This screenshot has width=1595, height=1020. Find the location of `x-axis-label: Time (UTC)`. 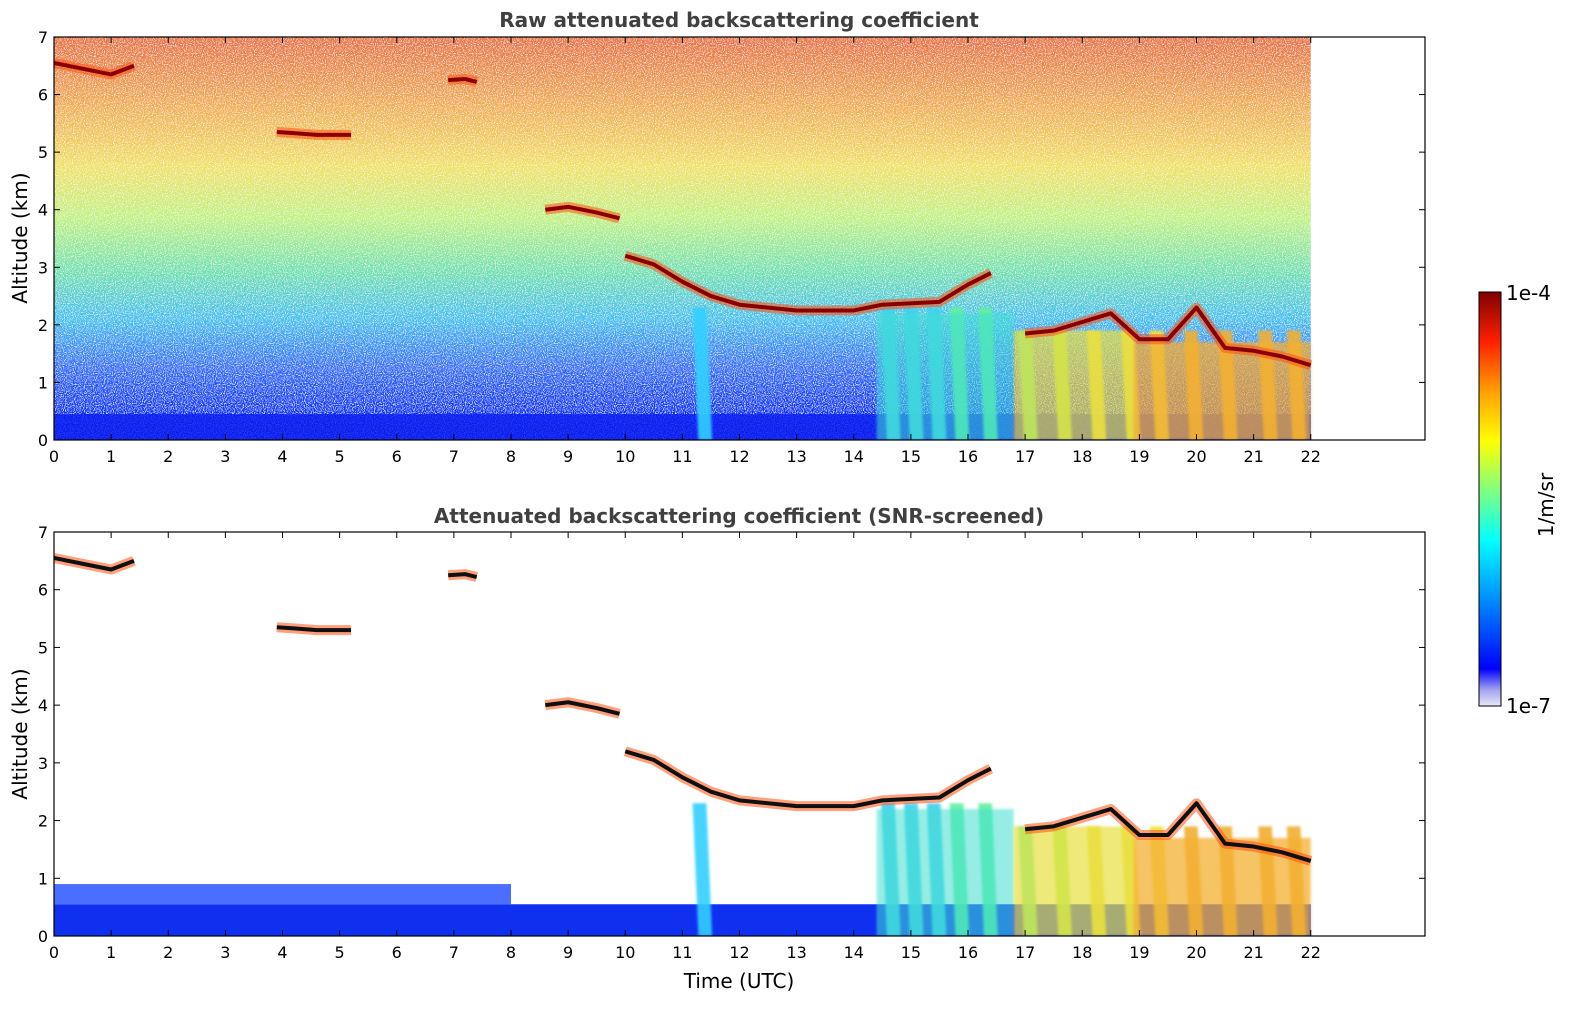

x-axis-label: Time (UTC) is located at coordinates (739, 981).